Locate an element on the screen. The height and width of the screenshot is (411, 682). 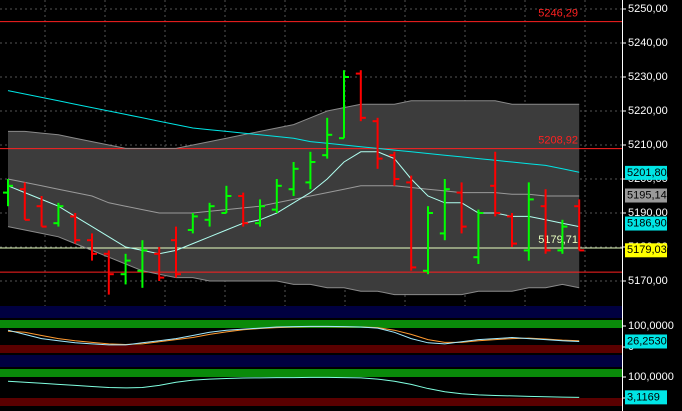
y-tick-label: 5240,00 is located at coordinates (648, 43).